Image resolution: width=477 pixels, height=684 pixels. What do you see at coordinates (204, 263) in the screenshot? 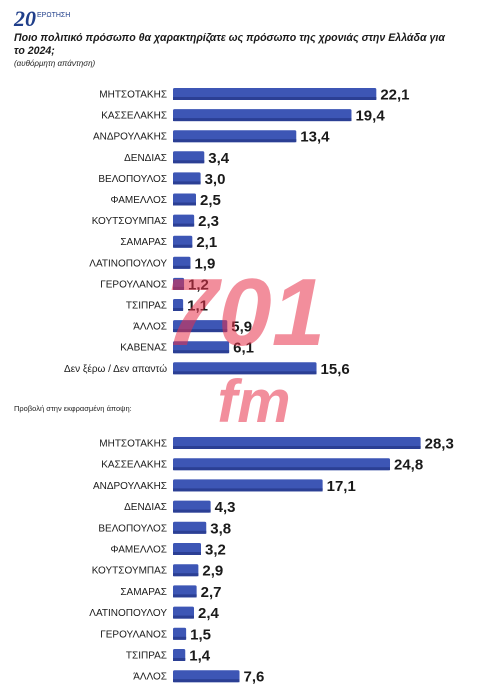
I see `value-label: 1,9` at bounding box center [204, 263].